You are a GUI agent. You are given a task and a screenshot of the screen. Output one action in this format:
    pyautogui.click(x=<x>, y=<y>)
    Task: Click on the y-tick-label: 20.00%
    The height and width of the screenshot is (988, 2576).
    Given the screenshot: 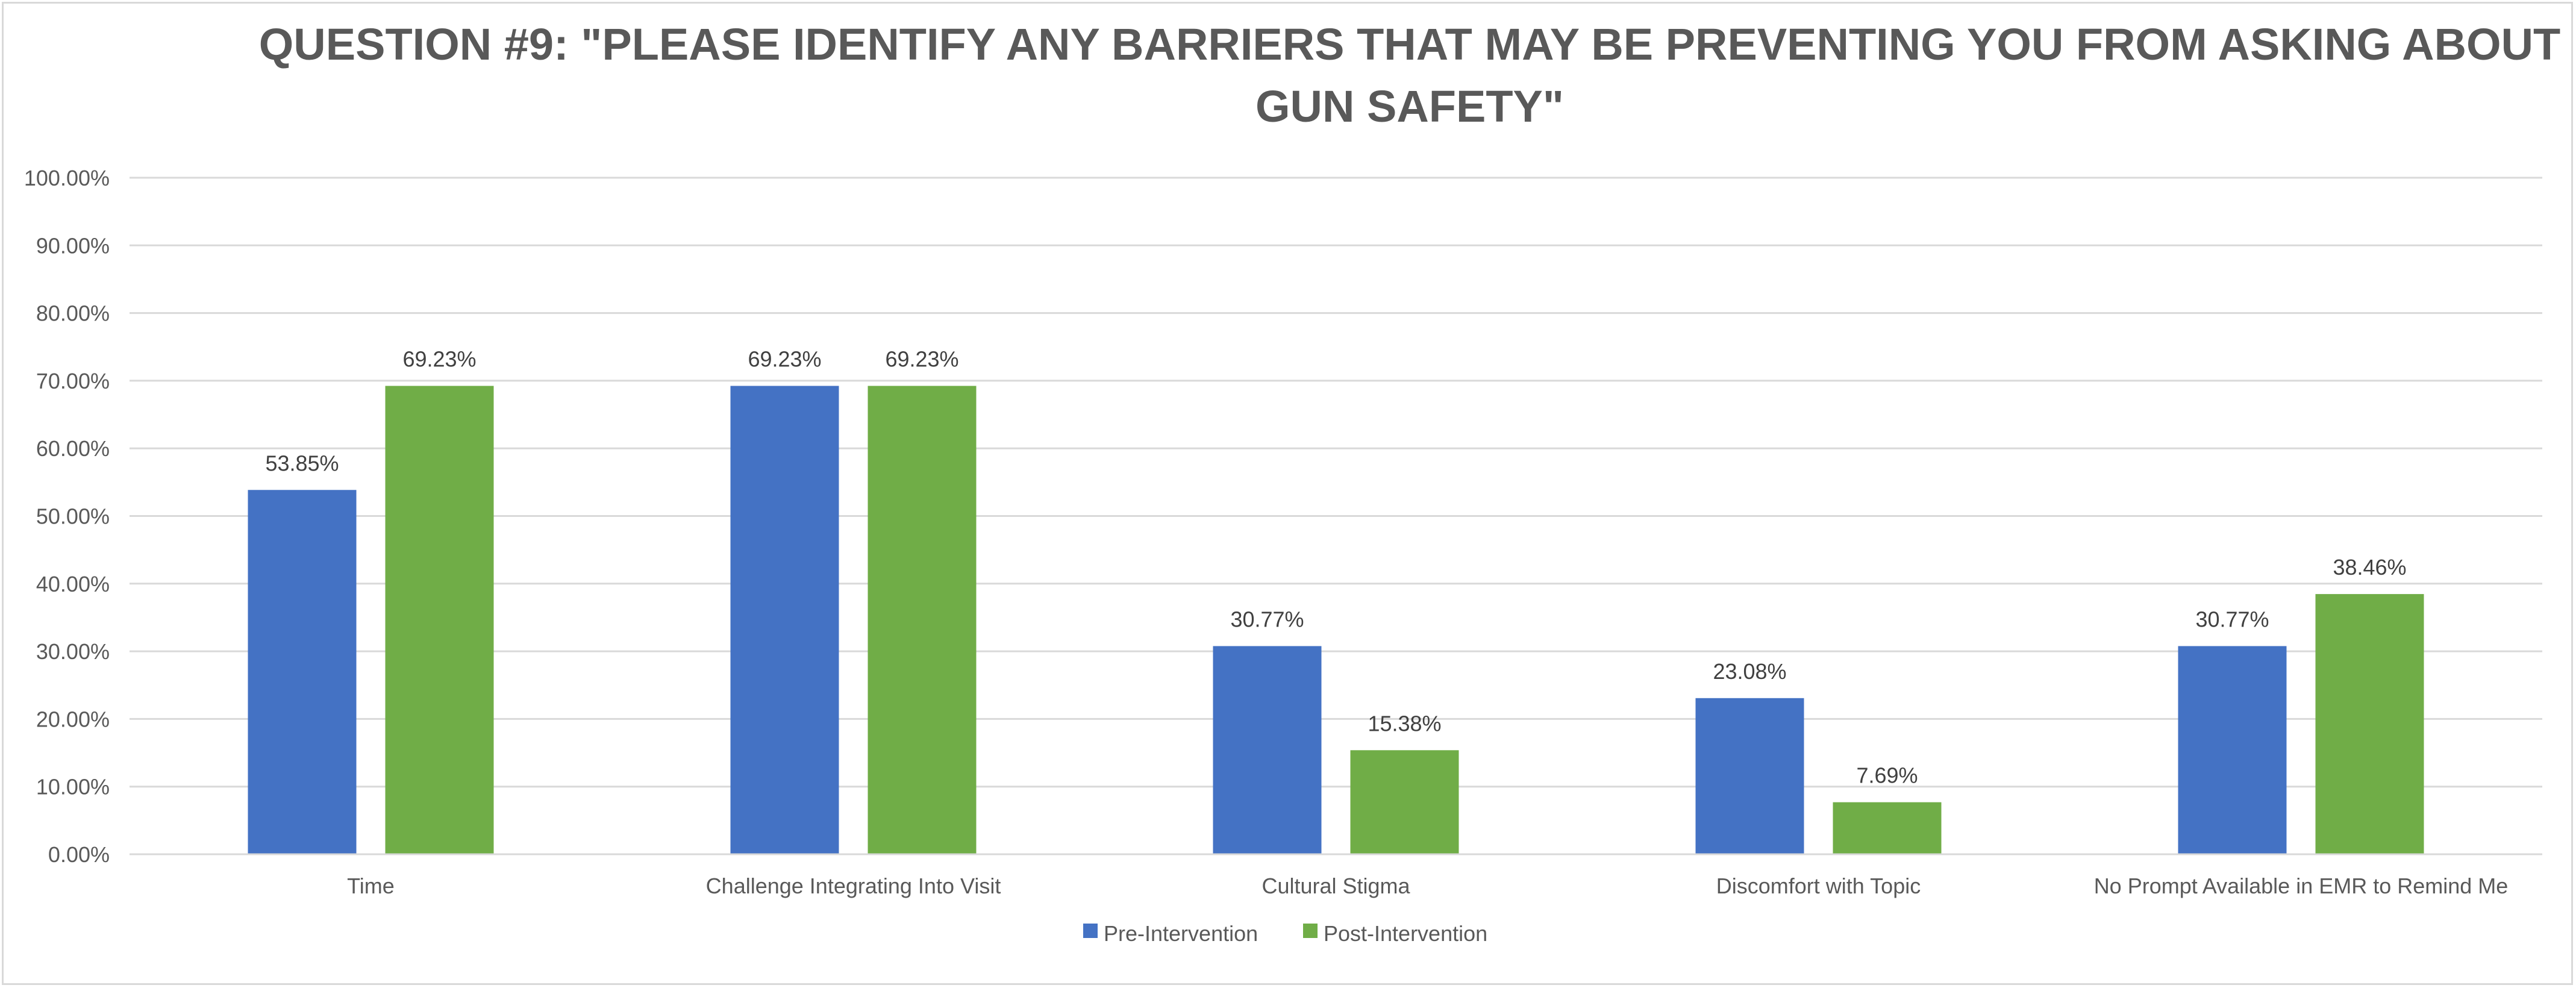 What is the action you would take?
    pyautogui.click(x=73, y=719)
    